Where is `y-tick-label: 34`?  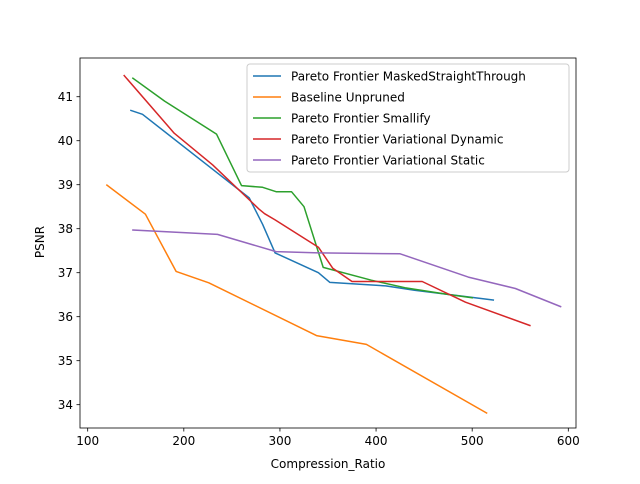
y-tick-label: 34 is located at coordinates (65, 405).